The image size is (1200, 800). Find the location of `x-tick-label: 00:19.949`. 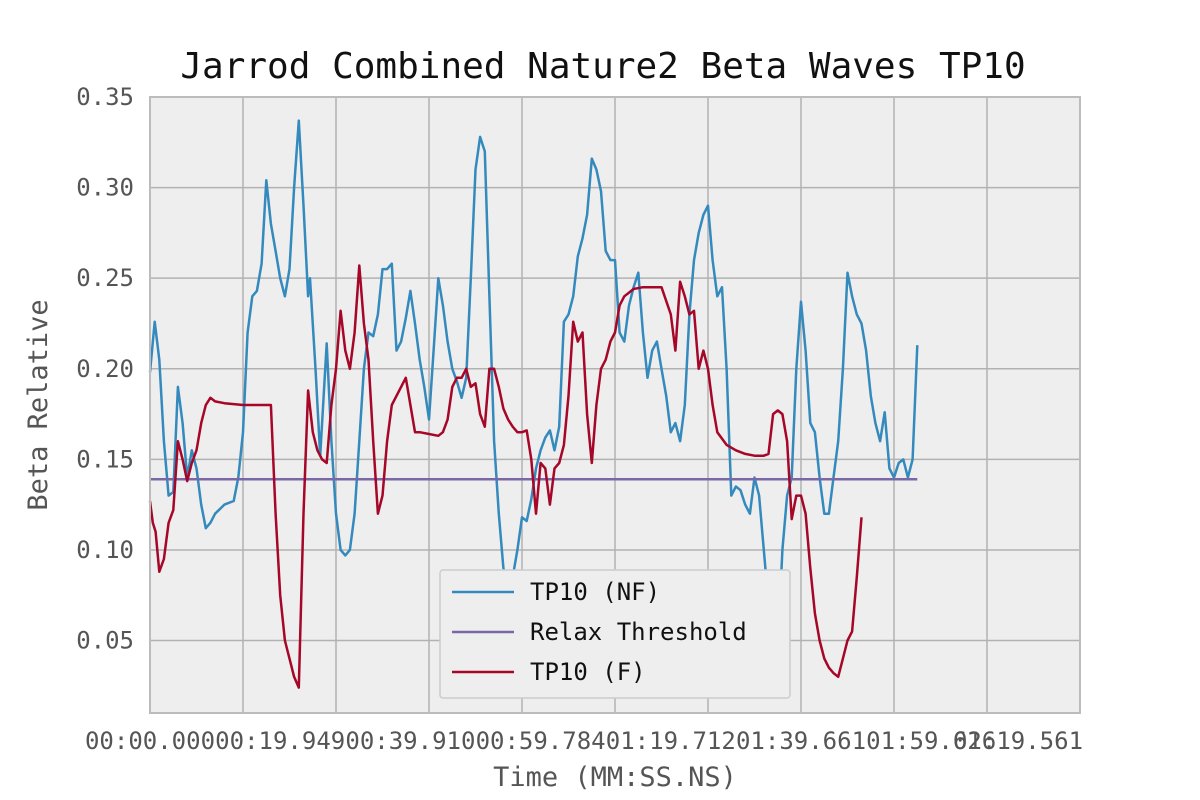

x-tick-label: 00:19.949 is located at coordinates (280, 741).